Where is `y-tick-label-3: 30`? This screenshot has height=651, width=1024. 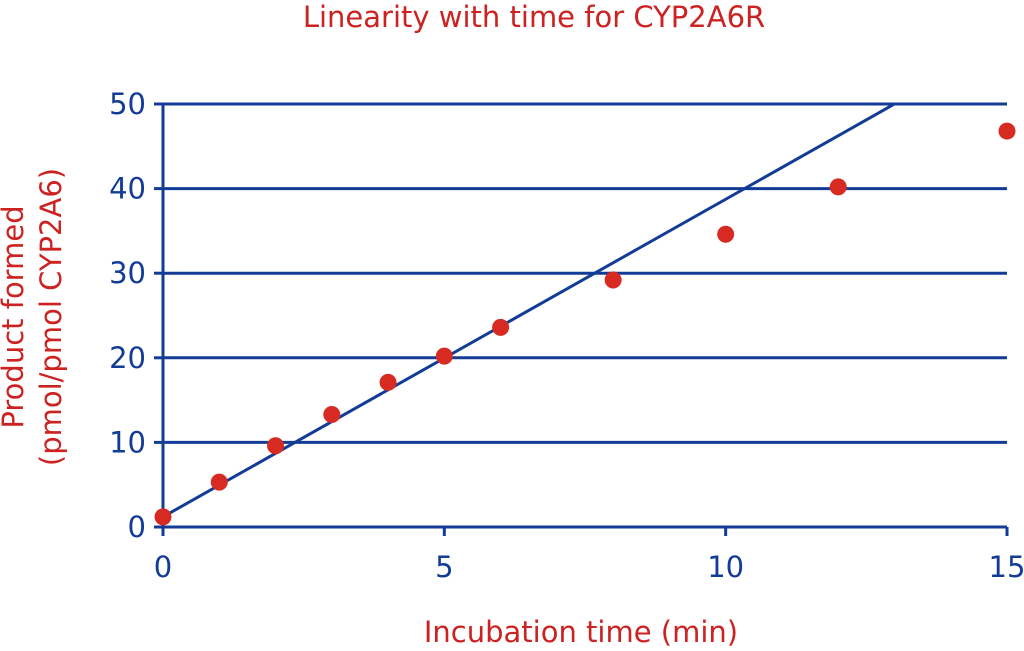
y-tick-label-3: 30 is located at coordinates (127, 273).